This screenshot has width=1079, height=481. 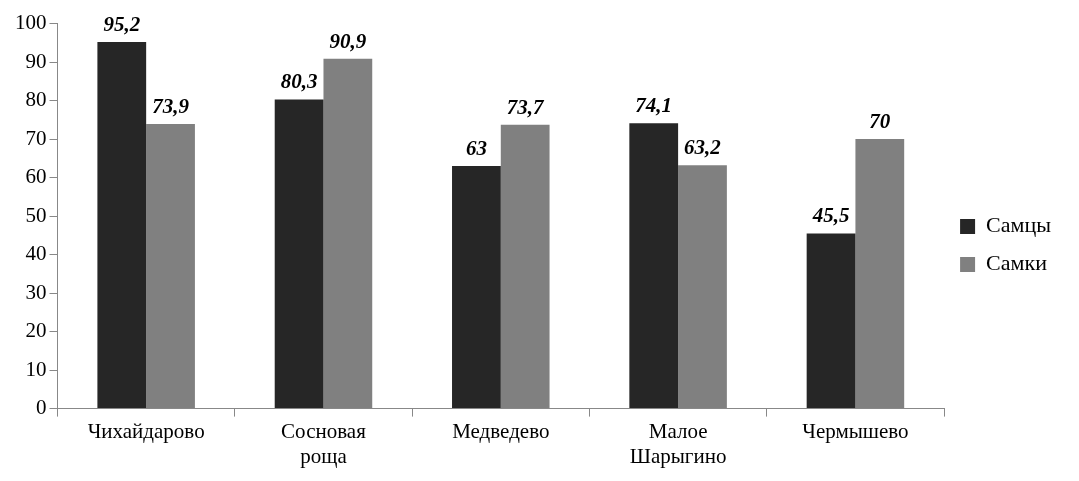 What do you see at coordinates (299, 81) in the screenshot?
I see `data-label: 80,3` at bounding box center [299, 81].